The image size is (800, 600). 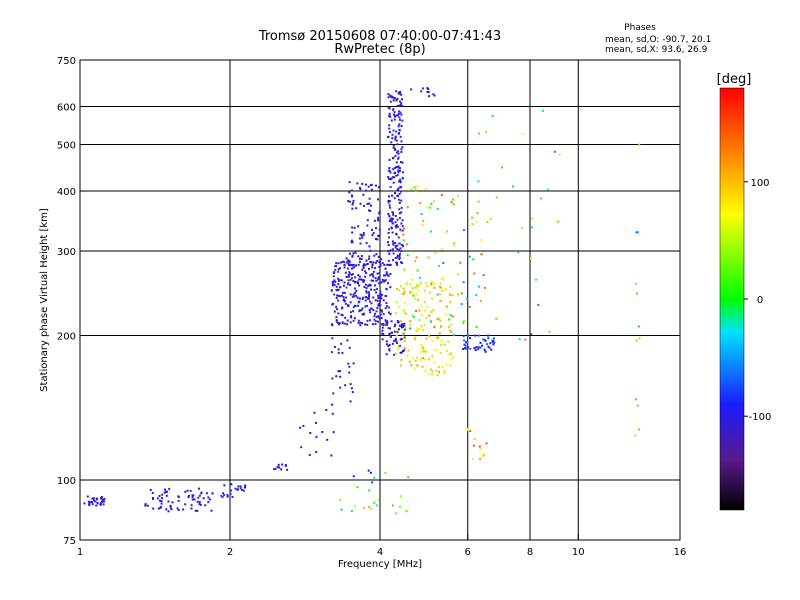 I want to click on colorbar-tick-label: -100, so click(x=760, y=417).